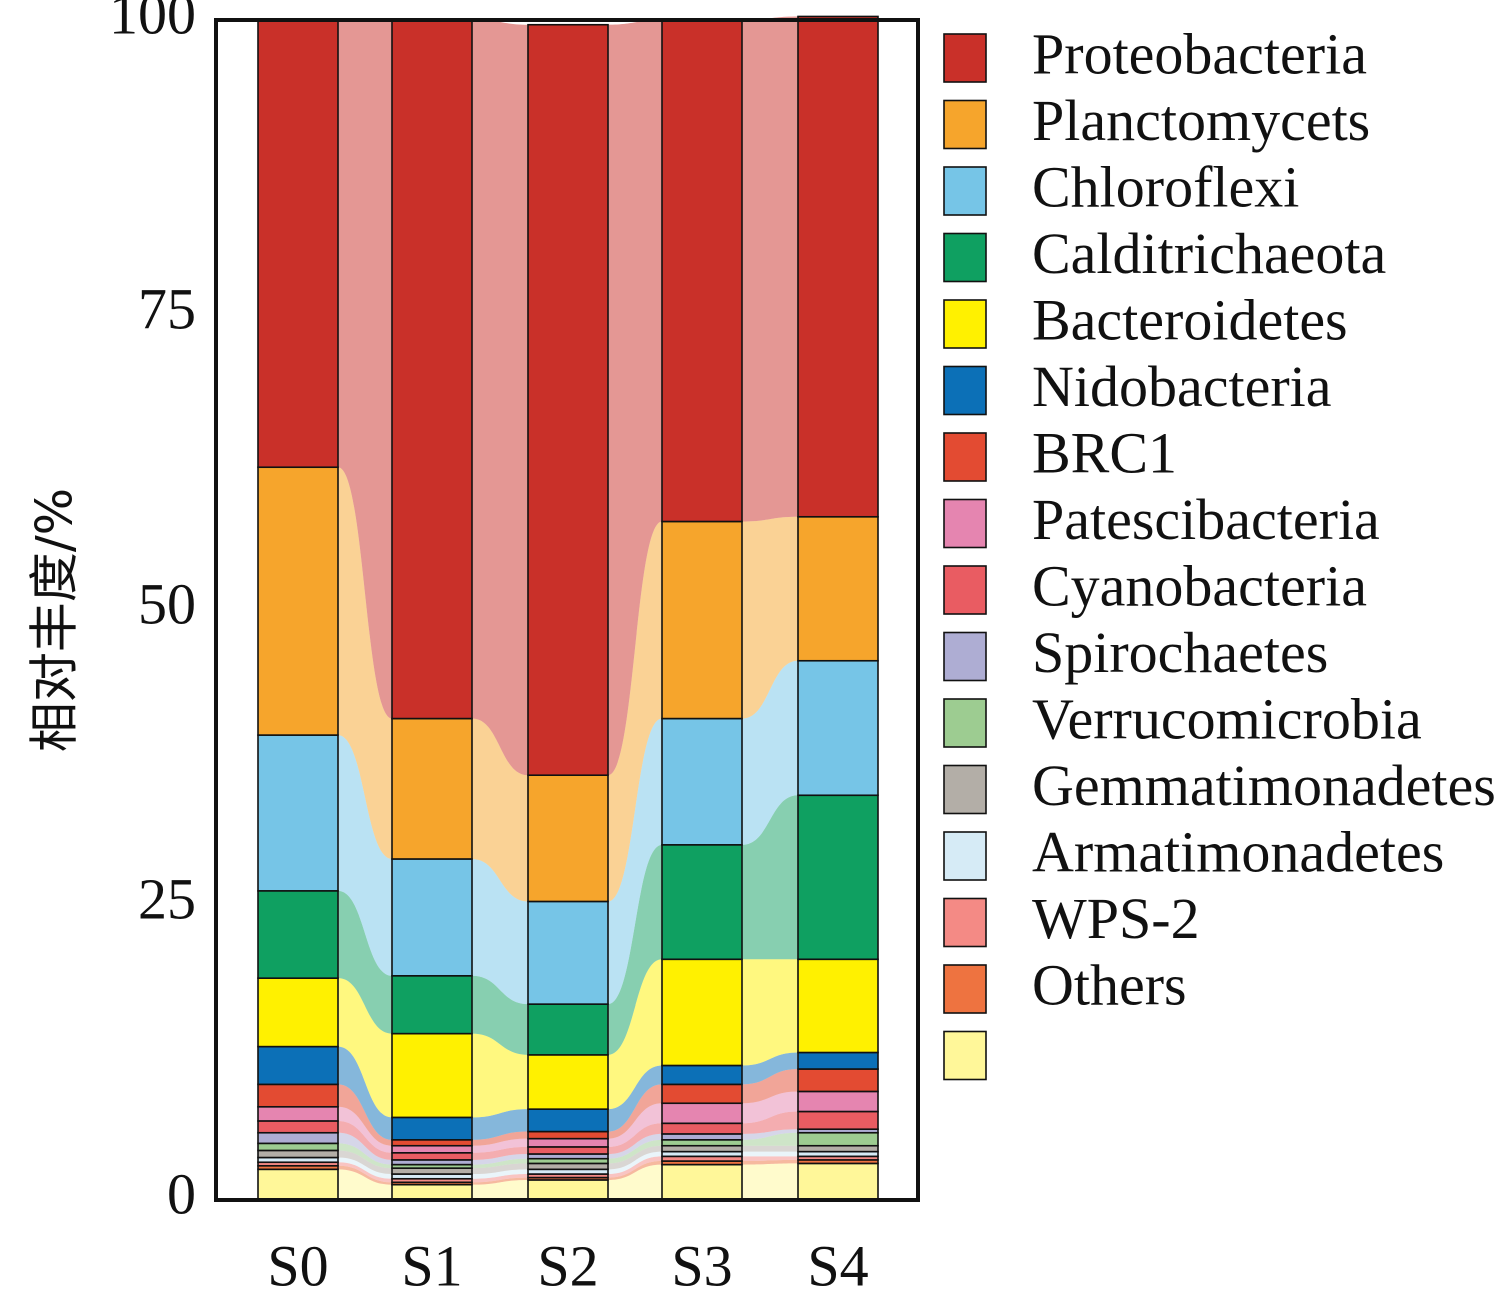 The image size is (1512, 1299). I want to click on legend-label: Spirochaetes, so click(1180, 652).